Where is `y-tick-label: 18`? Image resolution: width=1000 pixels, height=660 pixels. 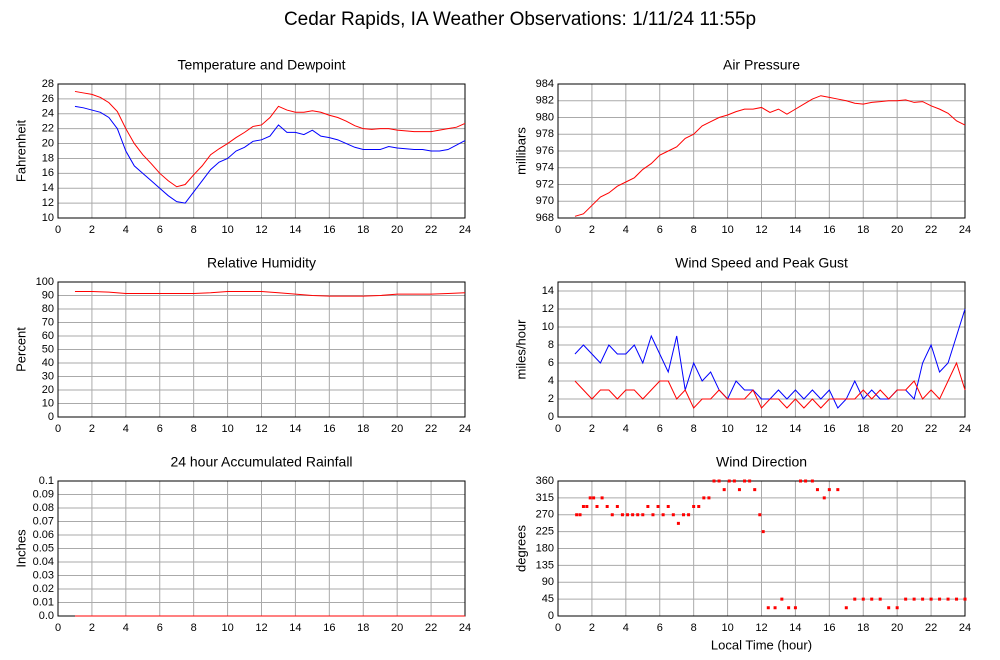 y-tick-label: 18 is located at coordinates (48, 158).